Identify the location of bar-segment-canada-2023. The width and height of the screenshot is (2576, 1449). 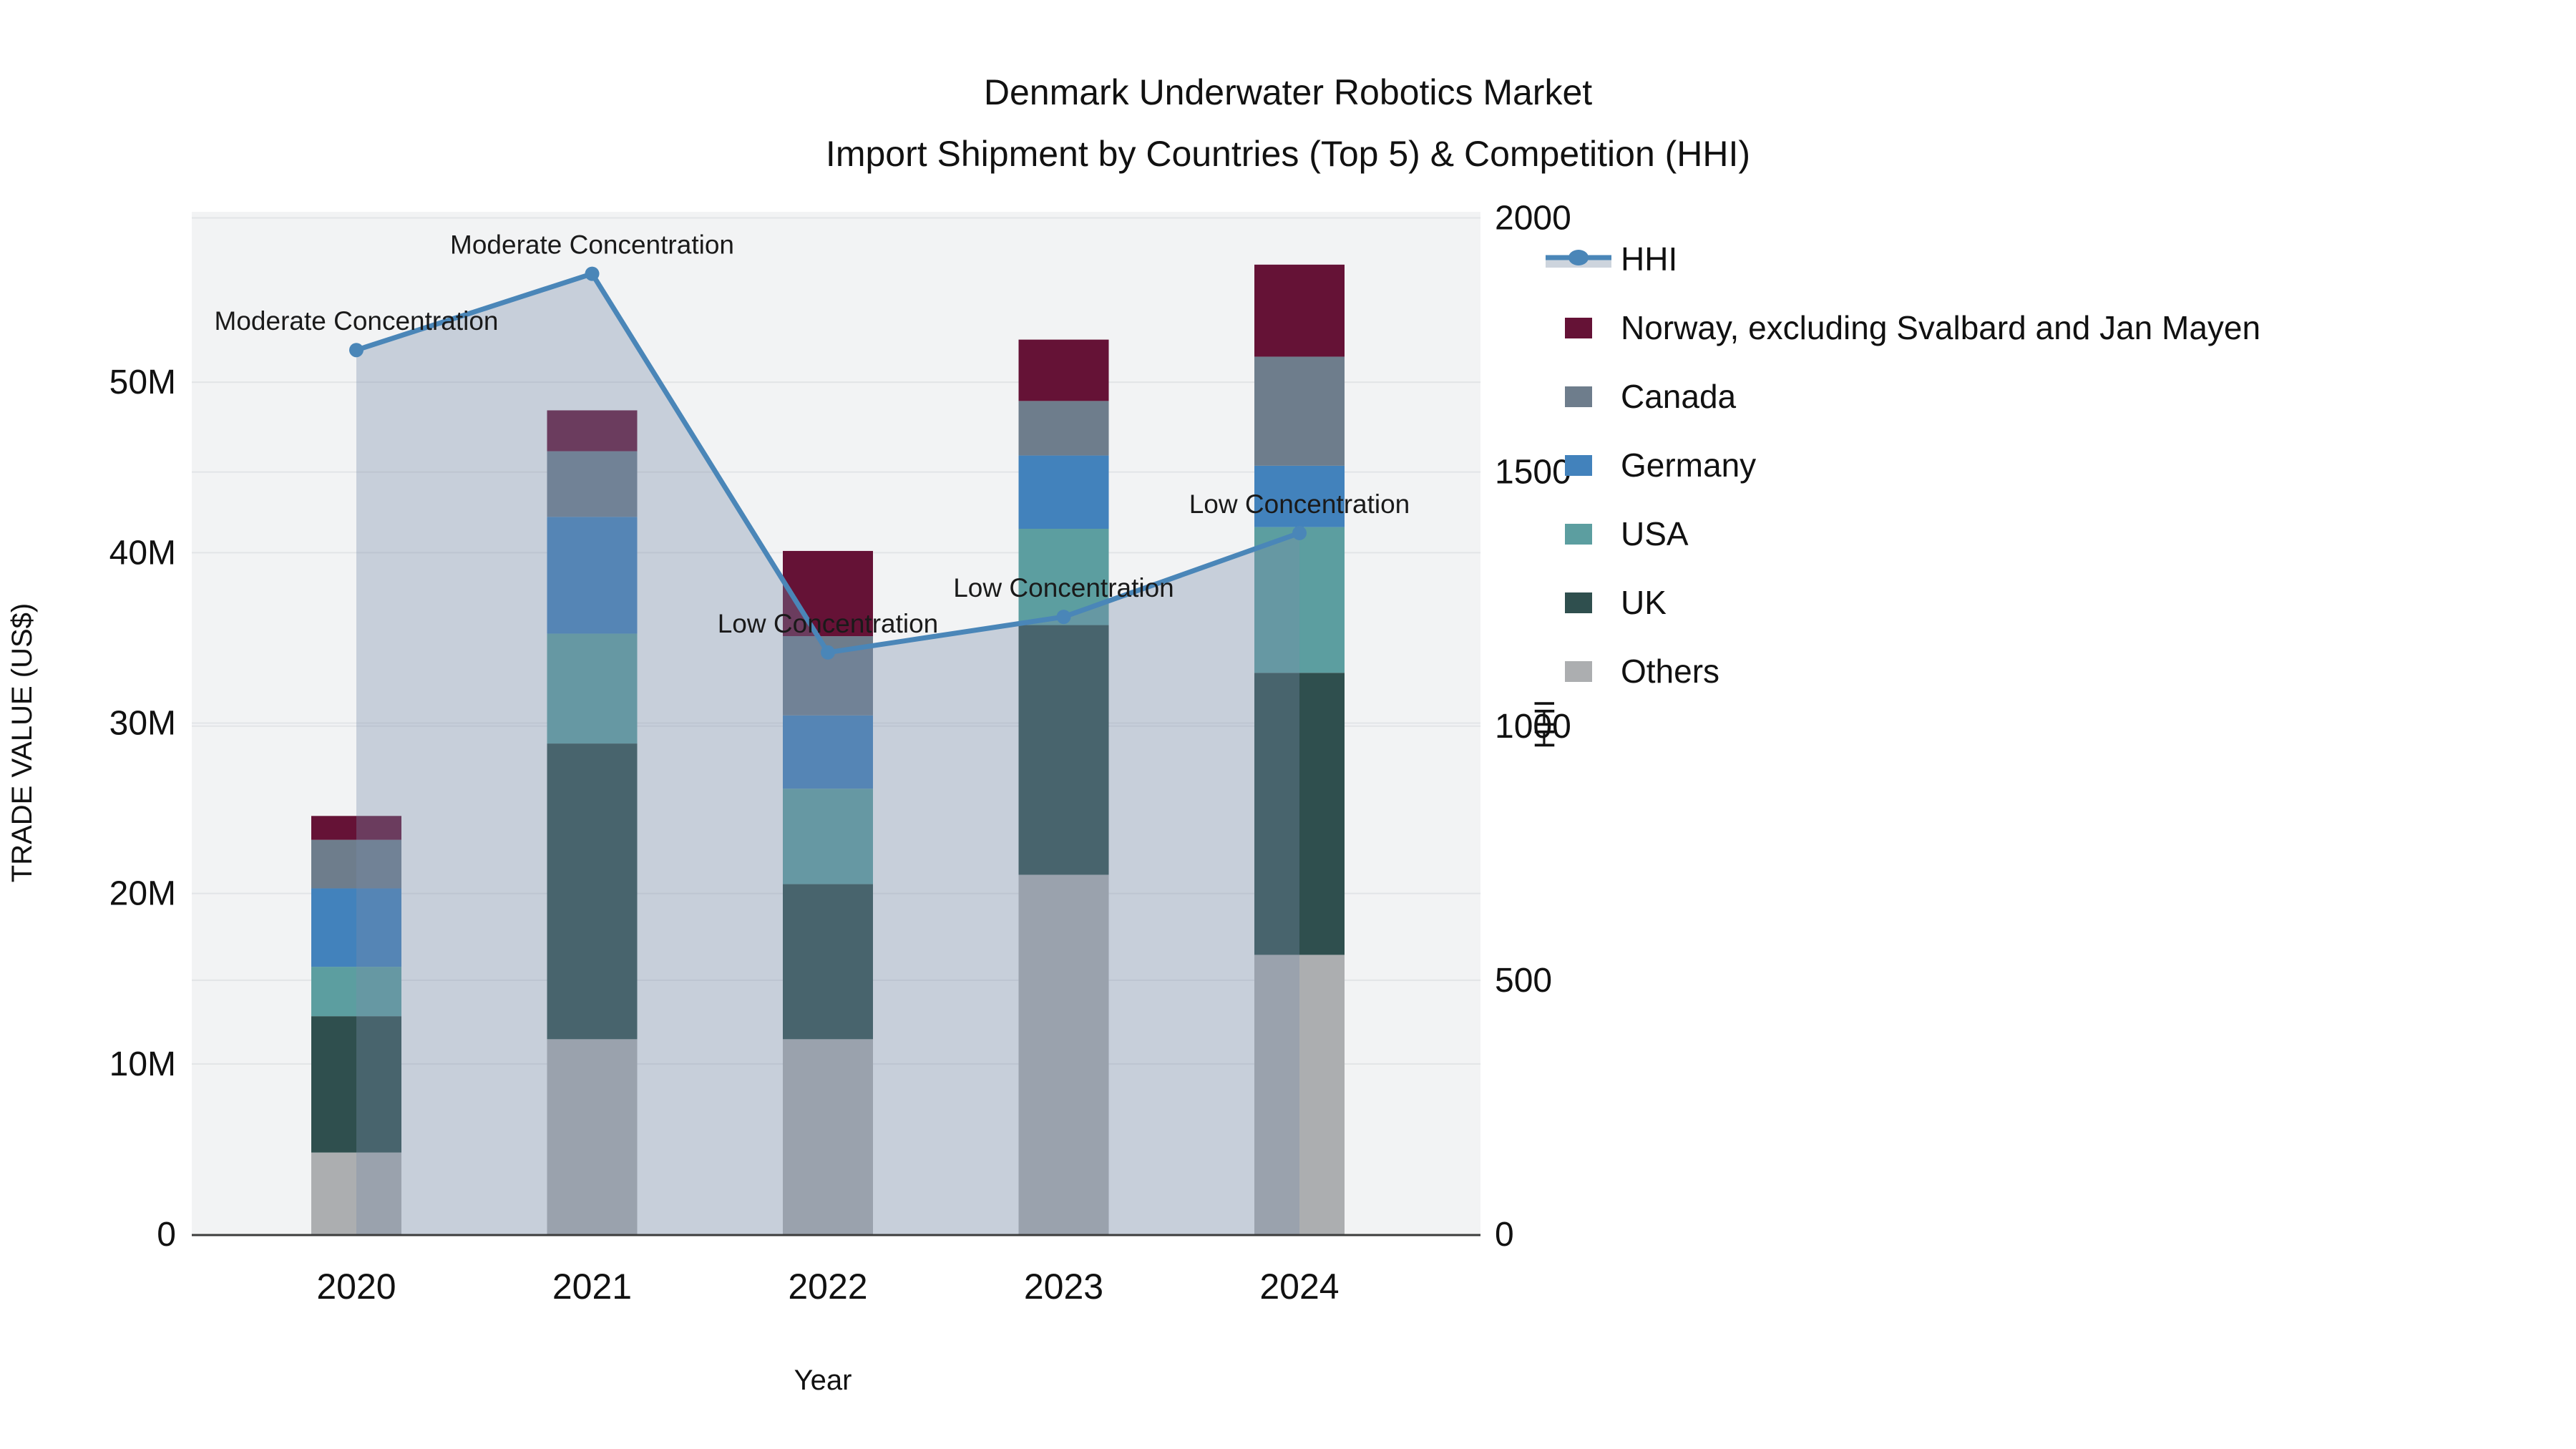
(1063, 428).